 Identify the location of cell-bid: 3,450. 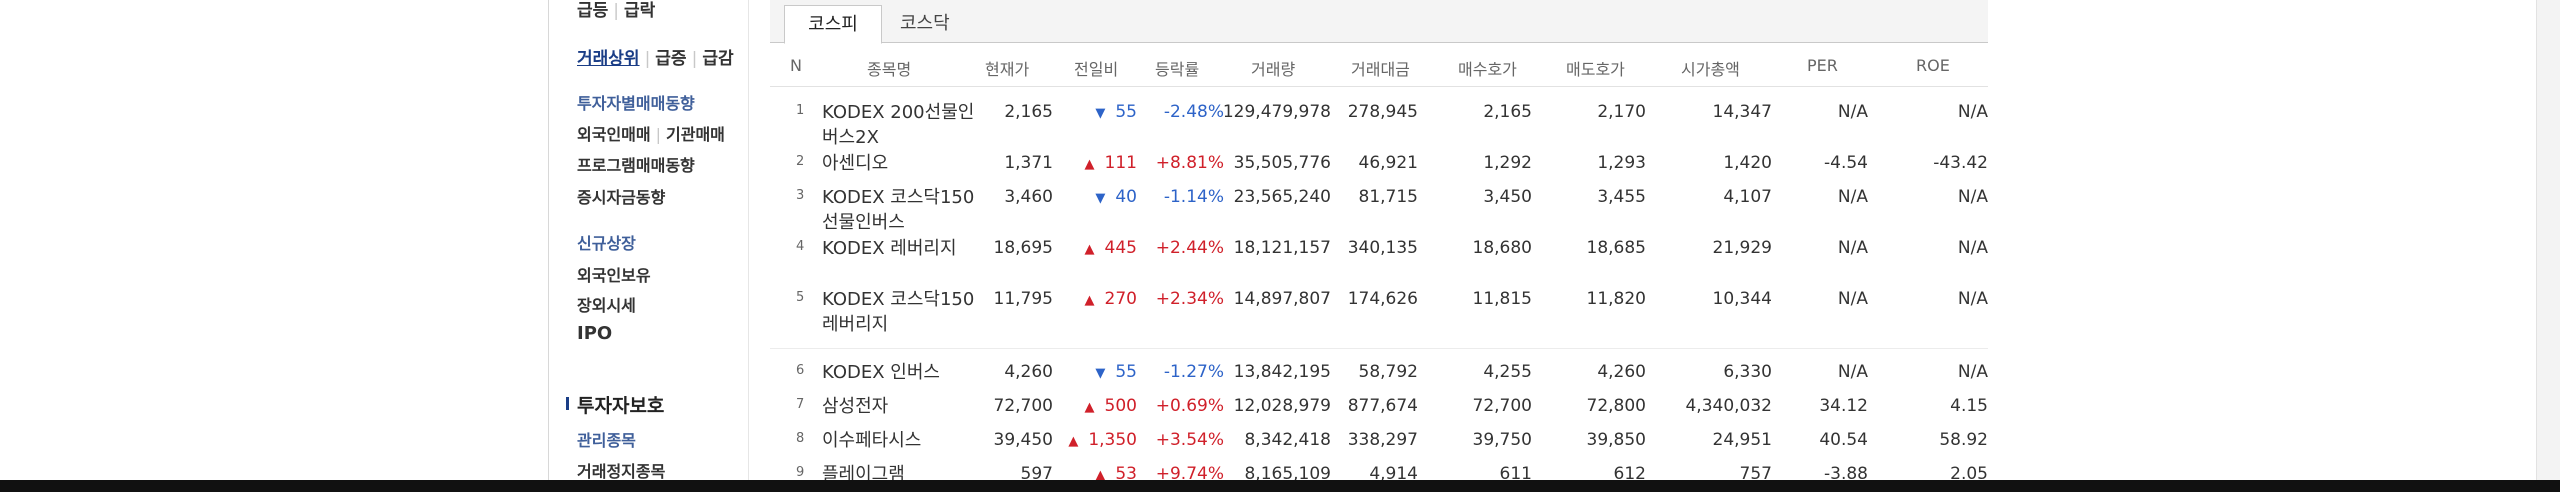
(1507, 197).